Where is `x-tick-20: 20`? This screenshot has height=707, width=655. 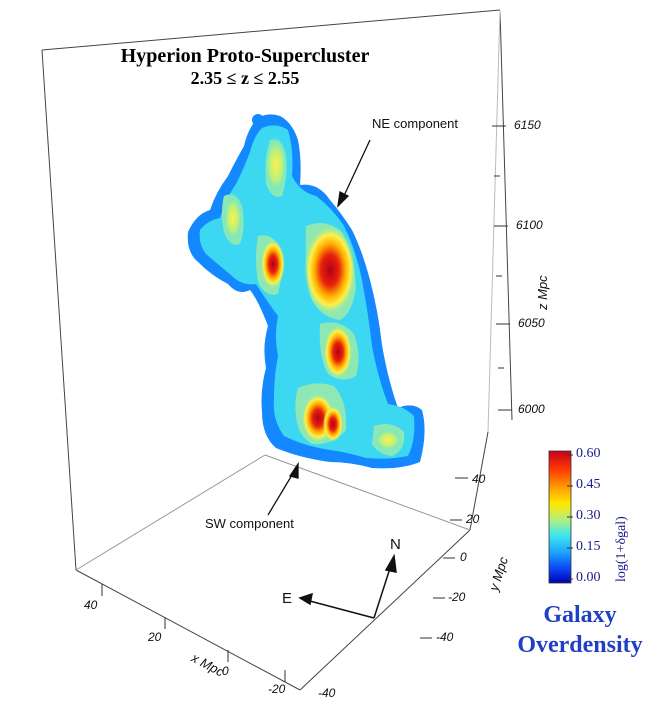
x-tick-20: 20 is located at coordinates (155, 637).